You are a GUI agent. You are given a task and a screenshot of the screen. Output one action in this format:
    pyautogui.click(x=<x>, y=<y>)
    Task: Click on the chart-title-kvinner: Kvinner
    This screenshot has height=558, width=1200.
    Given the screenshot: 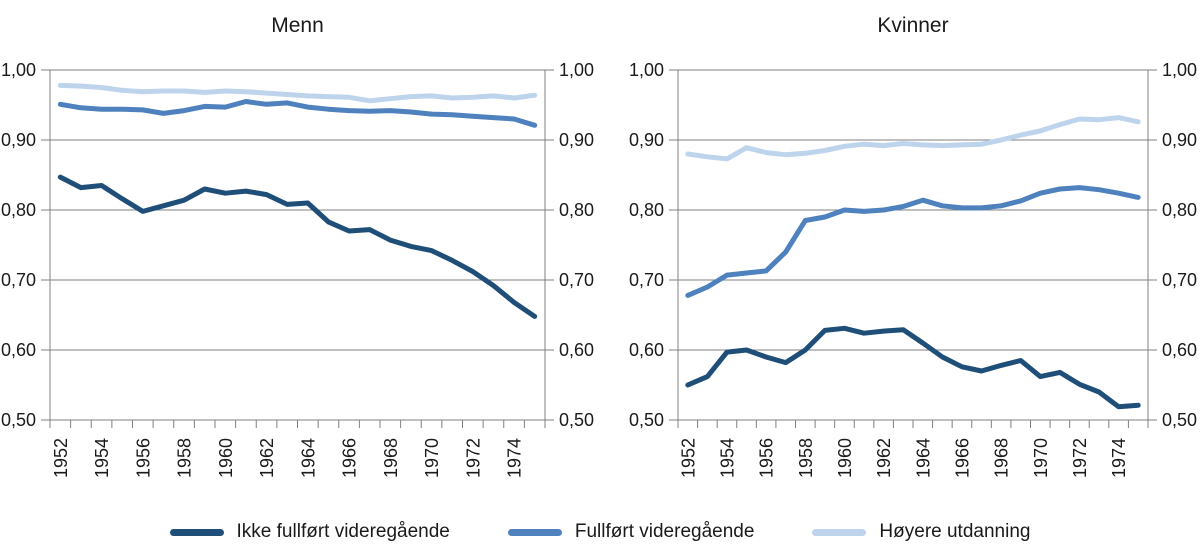 What is the action you would take?
    pyautogui.click(x=913, y=25)
    